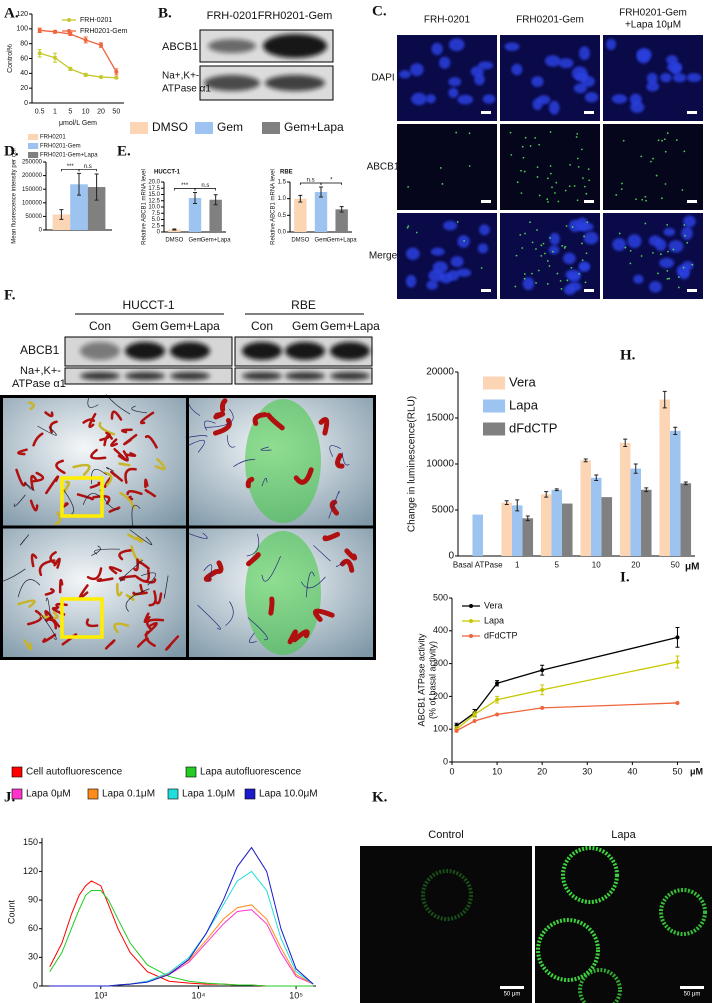 The height and width of the screenshot is (1003, 712). I want to click on y-axis-label: Control%, so click(10, 58).